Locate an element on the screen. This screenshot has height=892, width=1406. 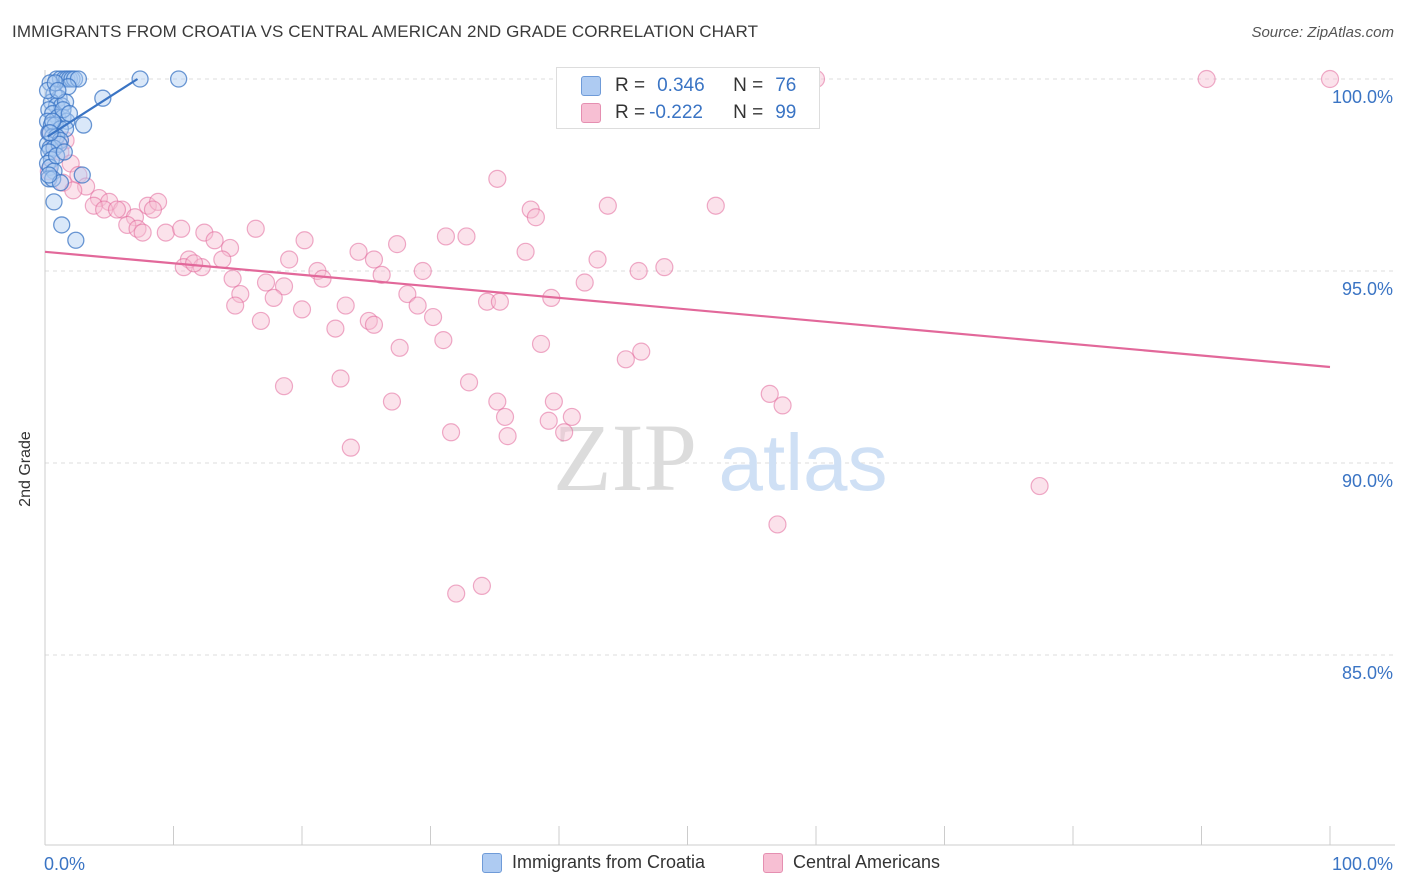
y-tick-label: 90.0% is located at coordinates (1367, 481).